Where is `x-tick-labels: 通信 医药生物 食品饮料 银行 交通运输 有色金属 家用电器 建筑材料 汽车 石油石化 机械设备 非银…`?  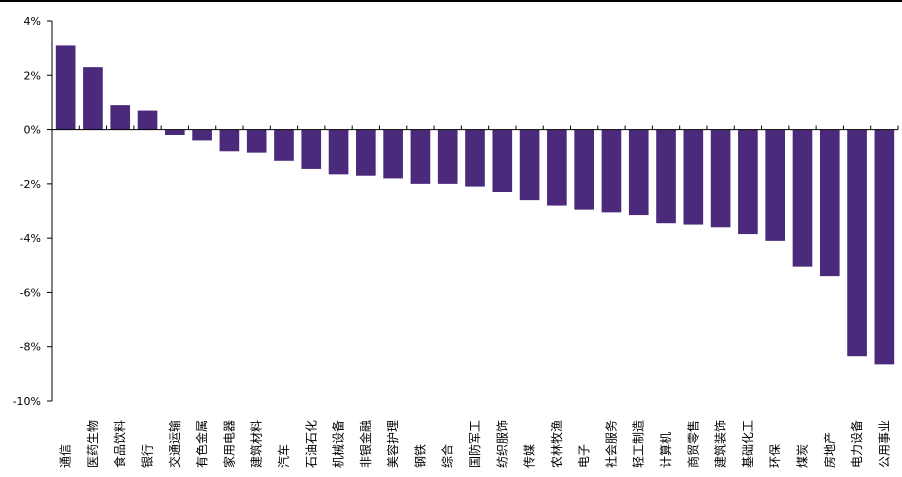 x-tick-labels: 通信 医药生物 食品饮料 银行 交通运输 有色金属 家用电器 建筑材料 汽车 石油石化 机械设备 非银… is located at coordinates (475, 444).